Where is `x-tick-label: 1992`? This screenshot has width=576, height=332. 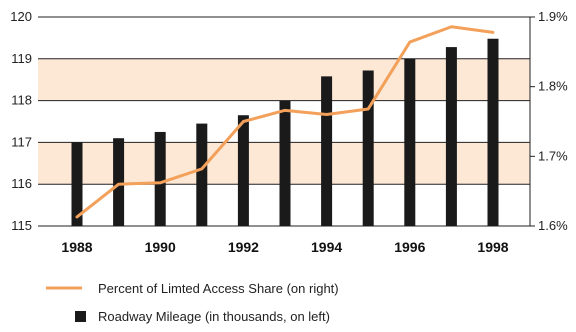 x-tick-label: 1992 is located at coordinates (243, 247).